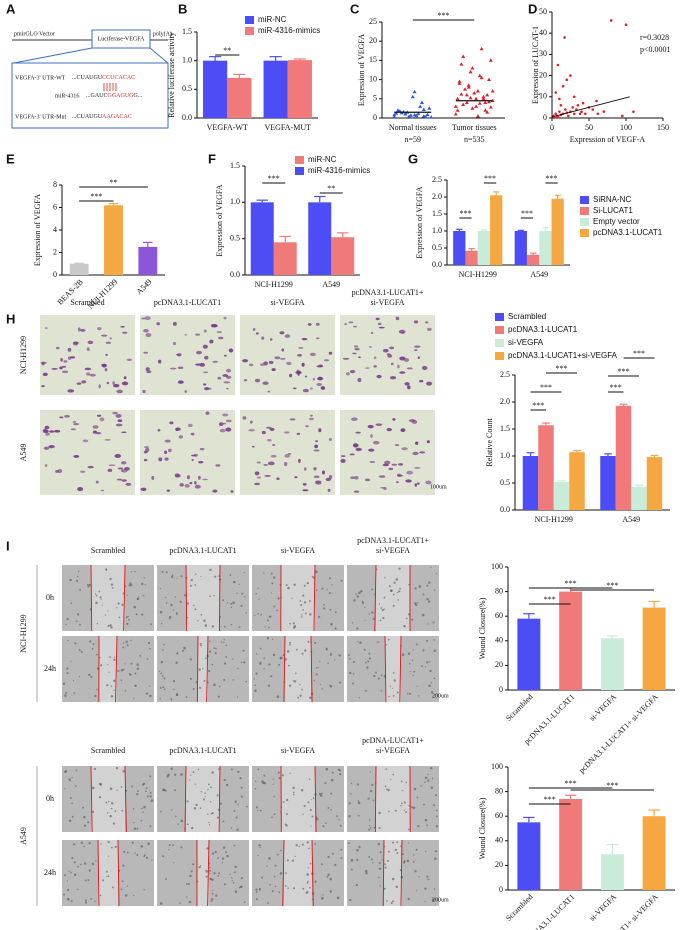 This screenshot has width=684, height=930. I want to click on y-axis-label: Expression of VEGFA, so click(361, 70).